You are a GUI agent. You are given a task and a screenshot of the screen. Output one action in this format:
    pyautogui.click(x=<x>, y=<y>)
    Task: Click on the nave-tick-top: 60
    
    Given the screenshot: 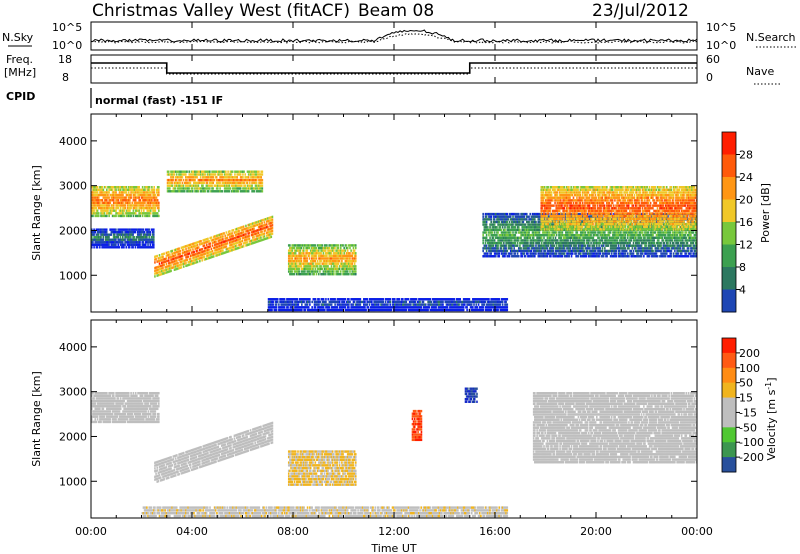 What is the action you would take?
    pyautogui.click(x=713, y=59)
    